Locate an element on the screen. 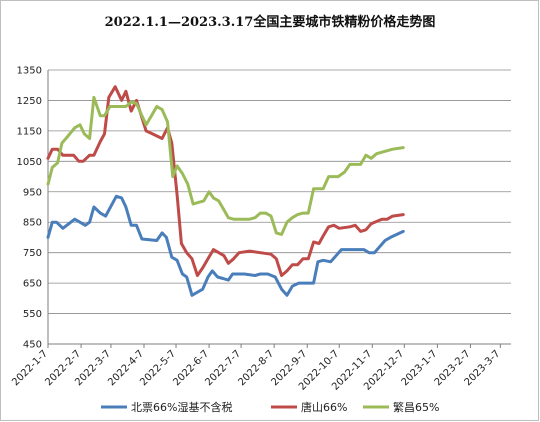 Image resolution: width=540 pixels, height=422 pixels. y-tick-label: 650 is located at coordinates (32, 284).